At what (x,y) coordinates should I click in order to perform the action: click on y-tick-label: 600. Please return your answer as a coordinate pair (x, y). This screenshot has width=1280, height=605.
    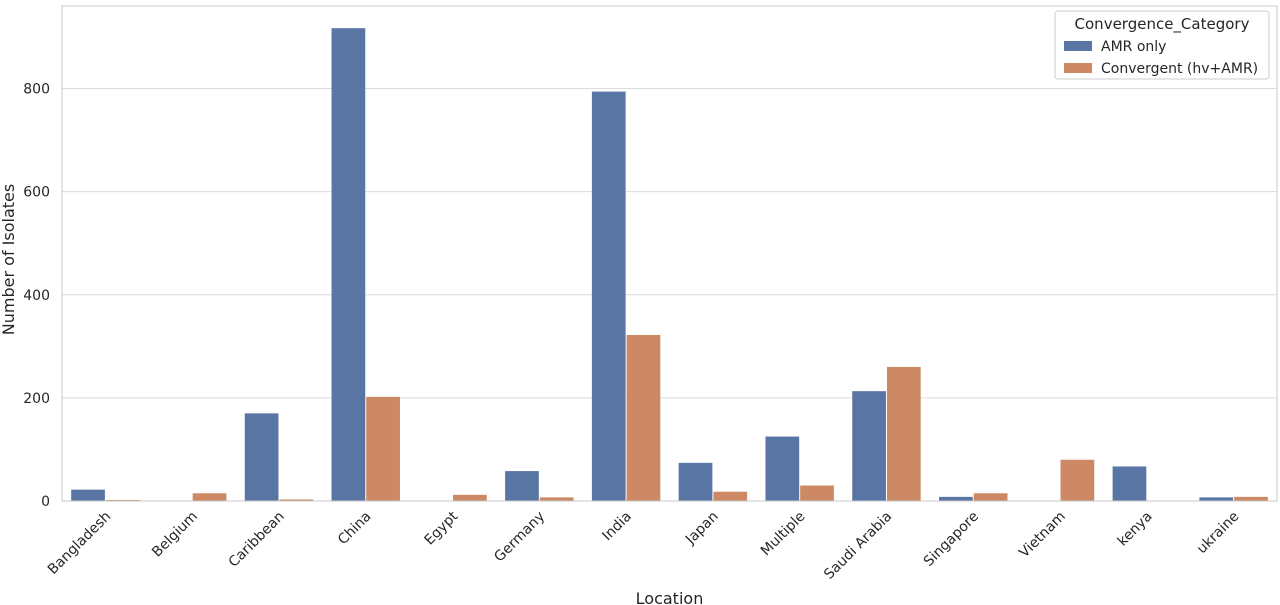
    Looking at the image, I should click on (36, 193).